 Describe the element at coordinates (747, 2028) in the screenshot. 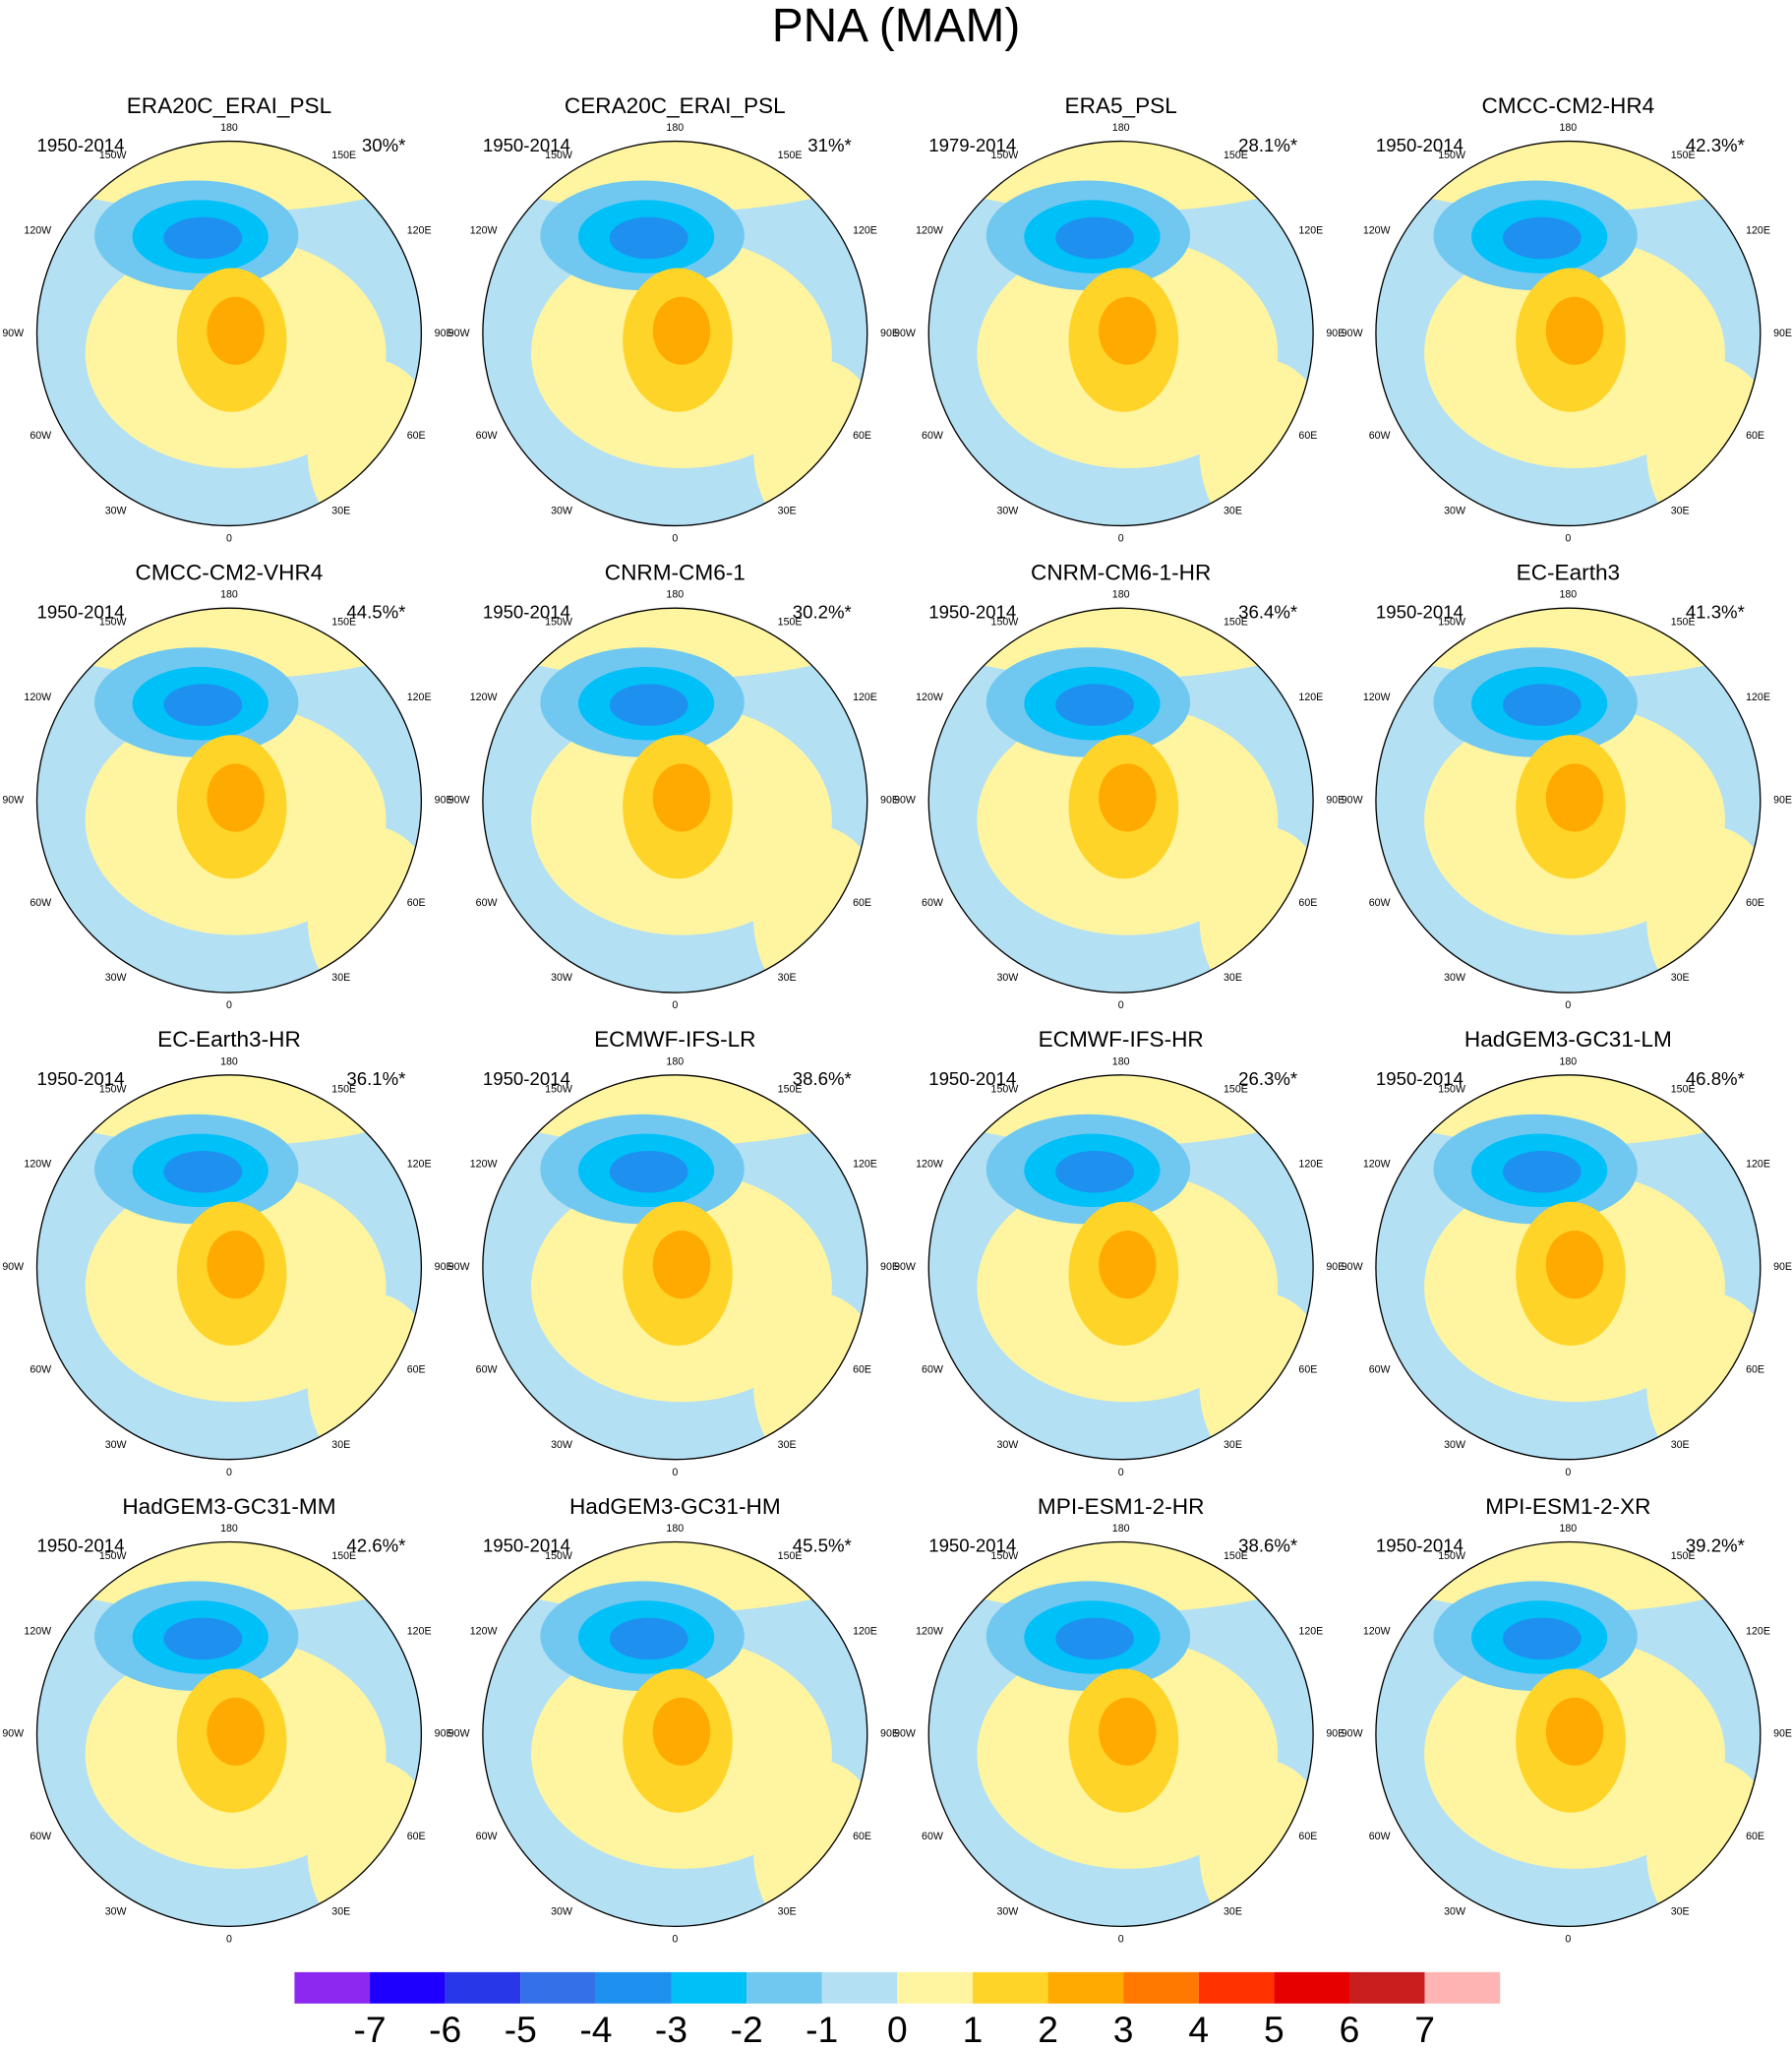

I see `colorbar-tick-label: -2` at that location.